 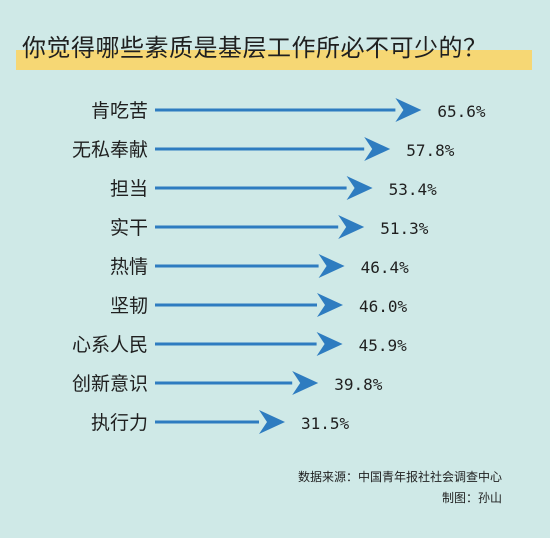 I want to click on category-label: 无私奉献, so click(x=110, y=150).